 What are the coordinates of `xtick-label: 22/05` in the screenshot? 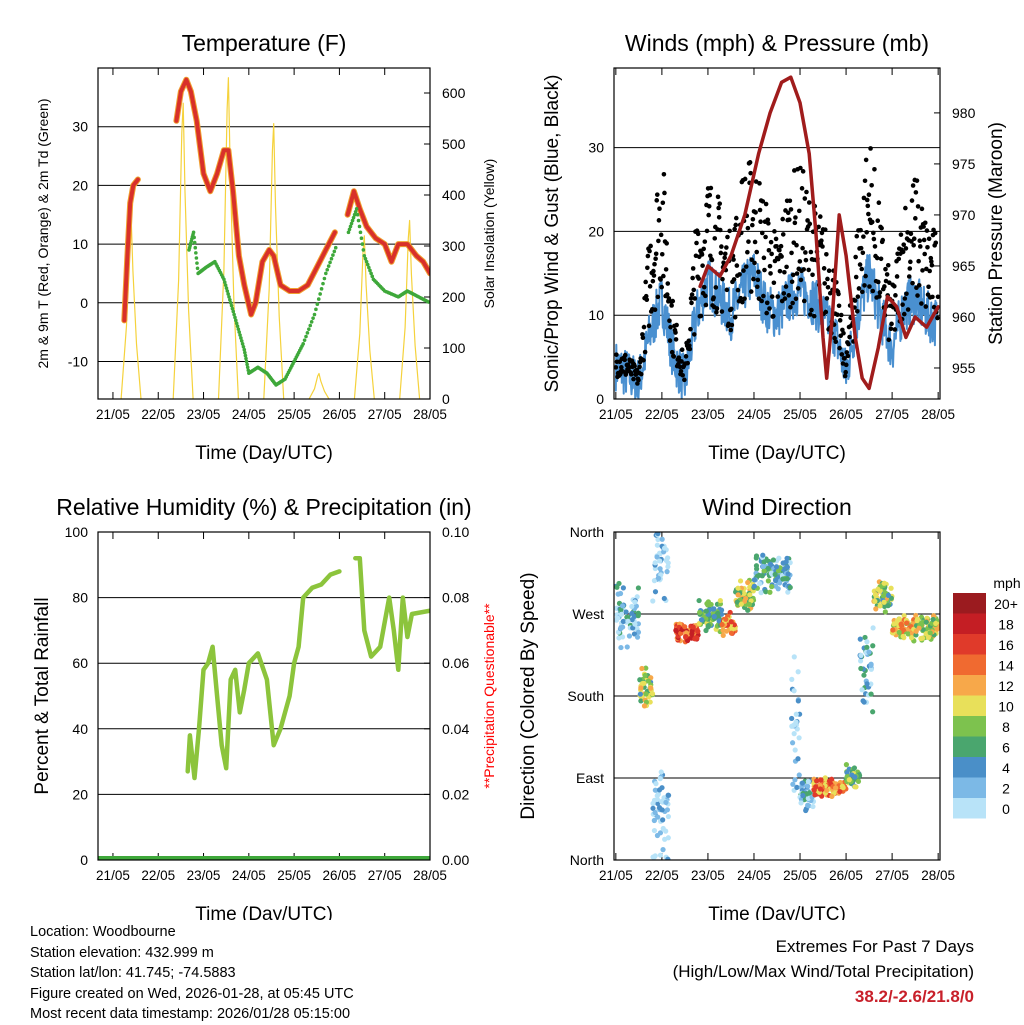 It's located at (662, 414).